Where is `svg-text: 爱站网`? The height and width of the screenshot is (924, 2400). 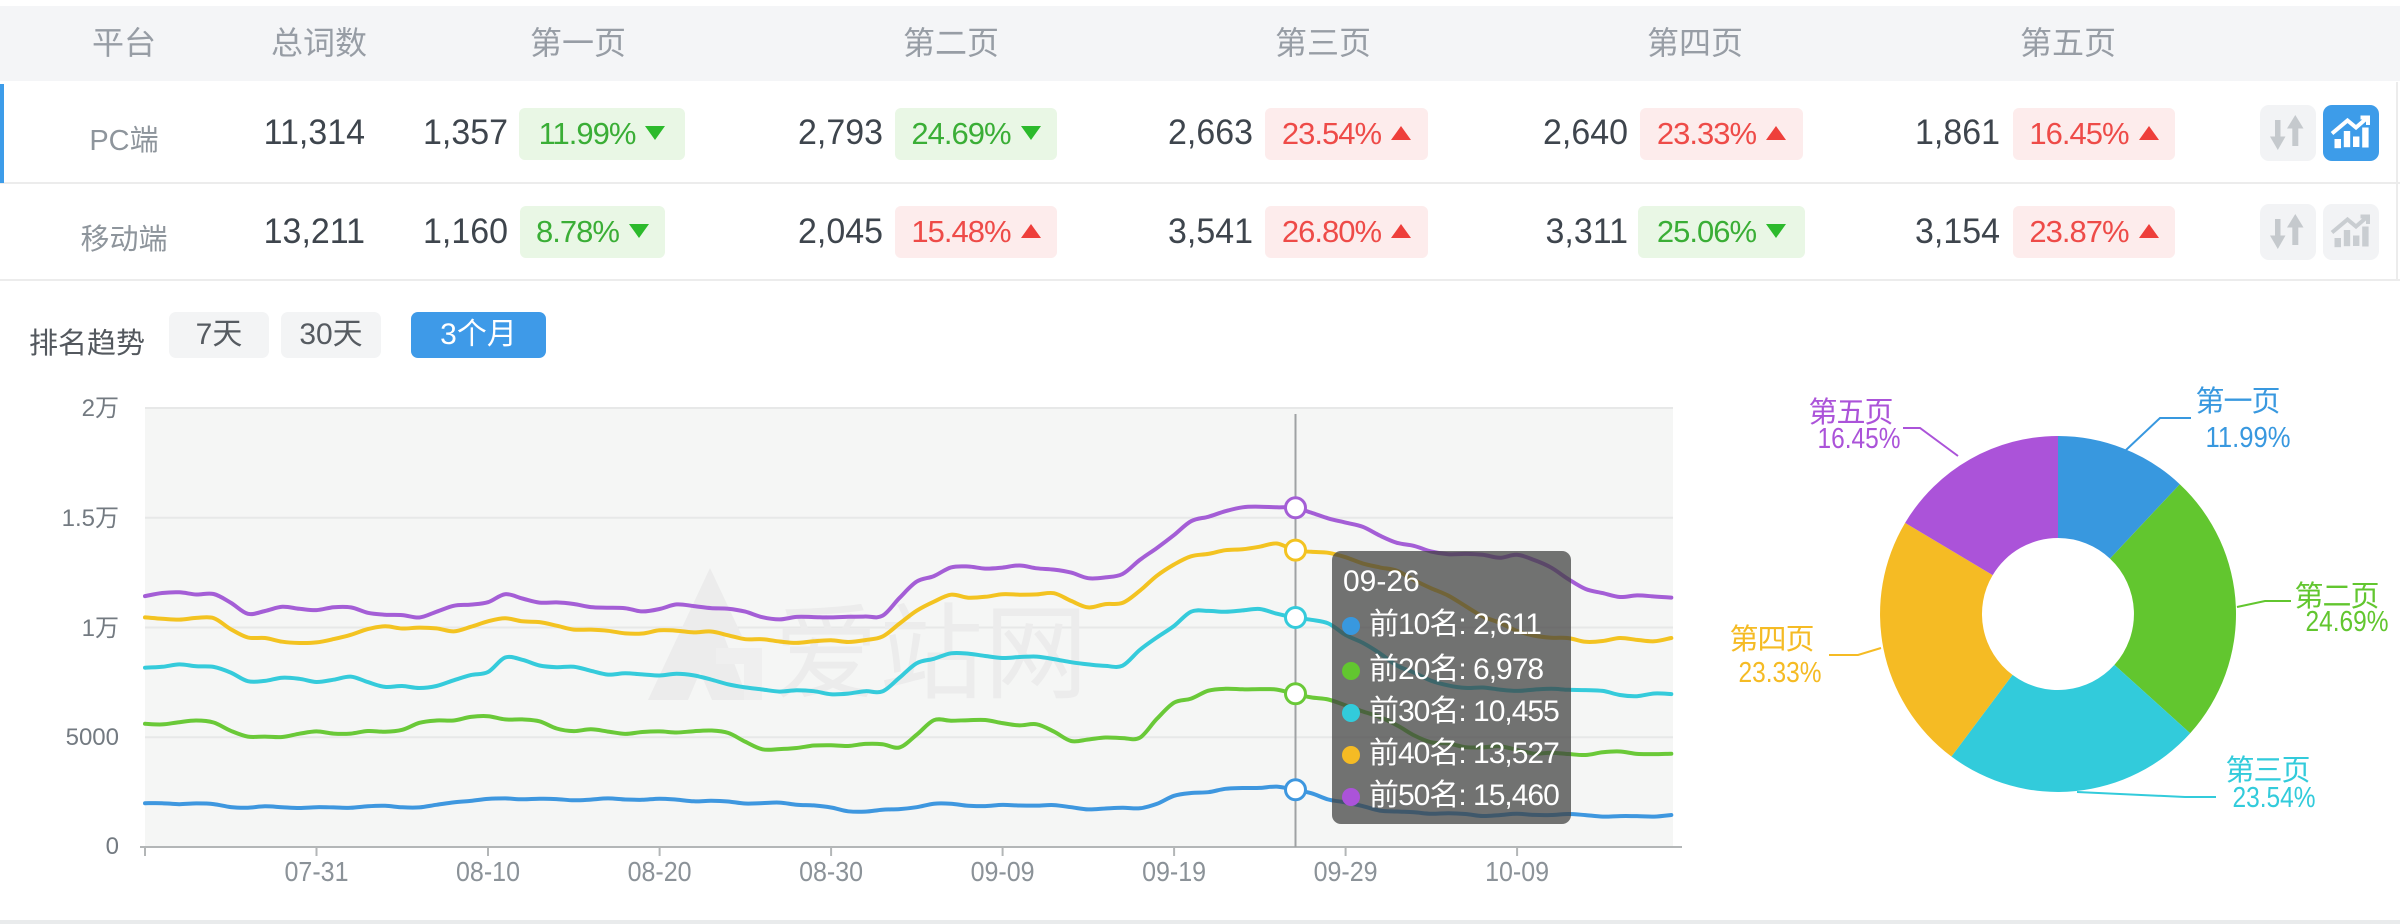
svg-text: 爱站网 is located at coordinates (931, 655).